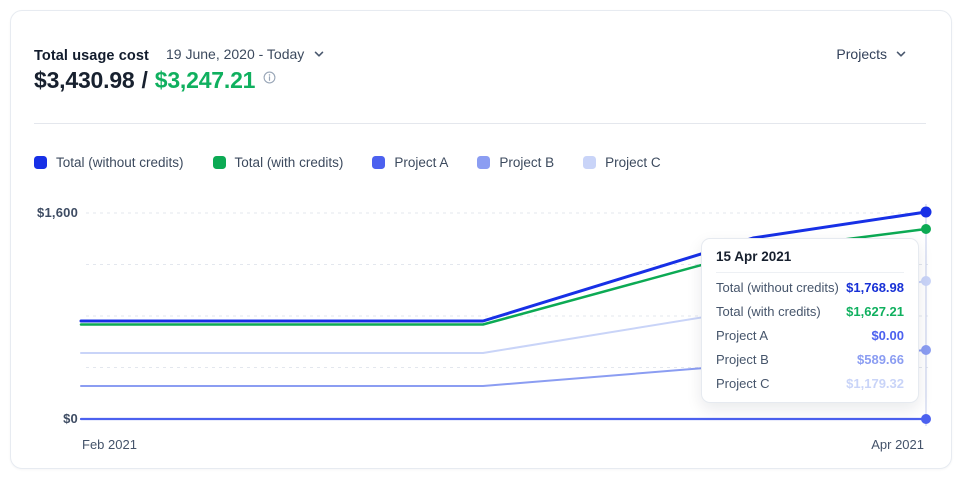  Describe the element at coordinates (887, 335) in the screenshot. I see `tooltip-row-value: $0.00` at that location.